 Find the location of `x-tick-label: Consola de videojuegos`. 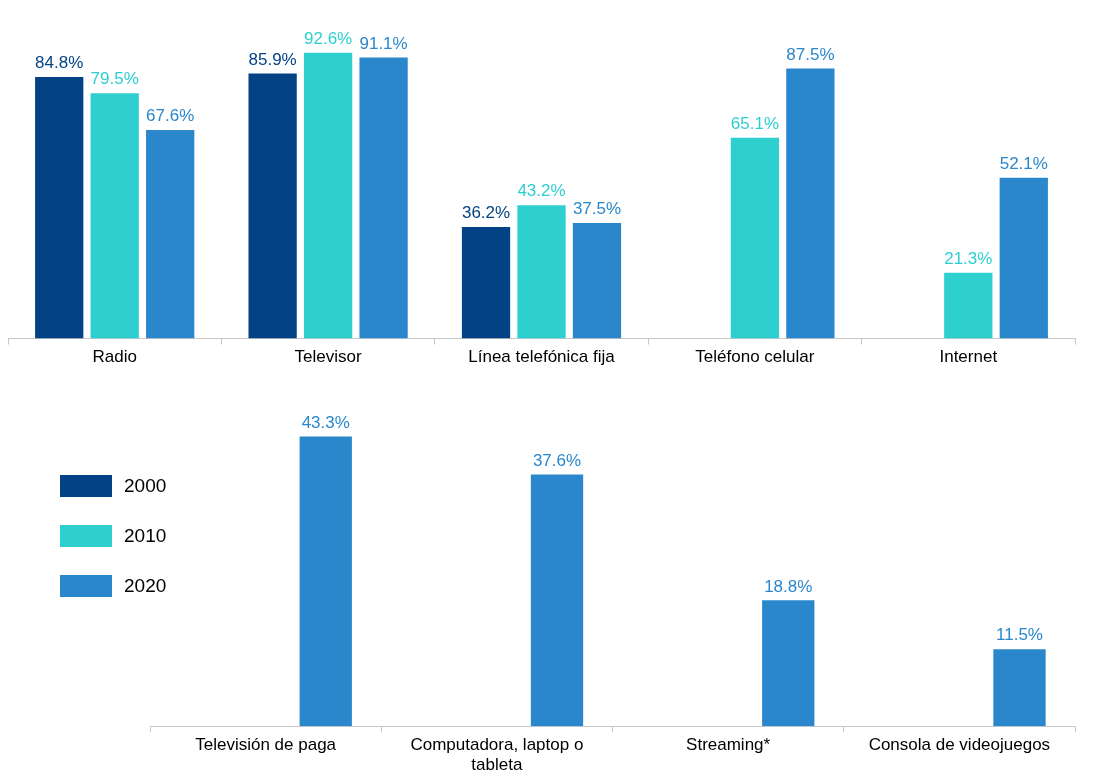

x-tick-label: Consola de videojuegos is located at coordinates (959, 745).